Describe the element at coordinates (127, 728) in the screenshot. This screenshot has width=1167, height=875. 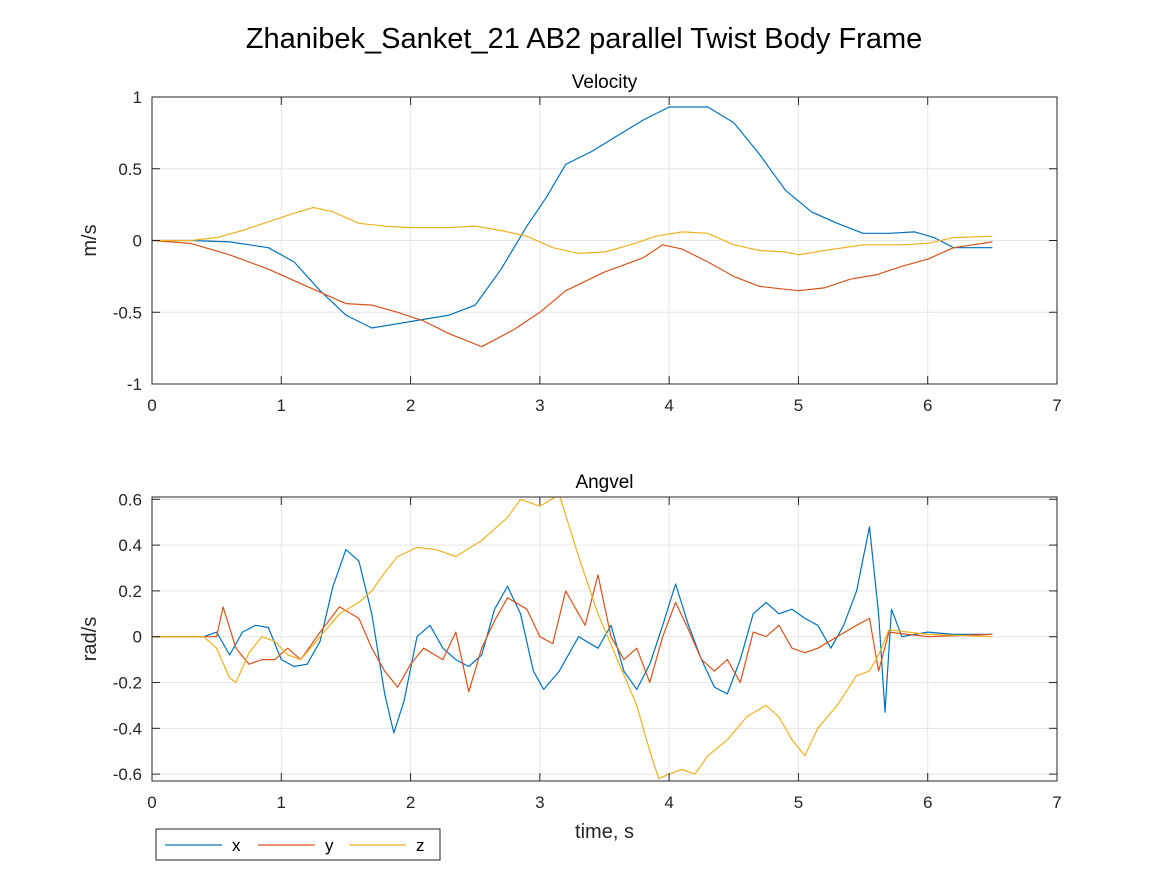
I see `angvel-ytick-label: -0.4` at that location.